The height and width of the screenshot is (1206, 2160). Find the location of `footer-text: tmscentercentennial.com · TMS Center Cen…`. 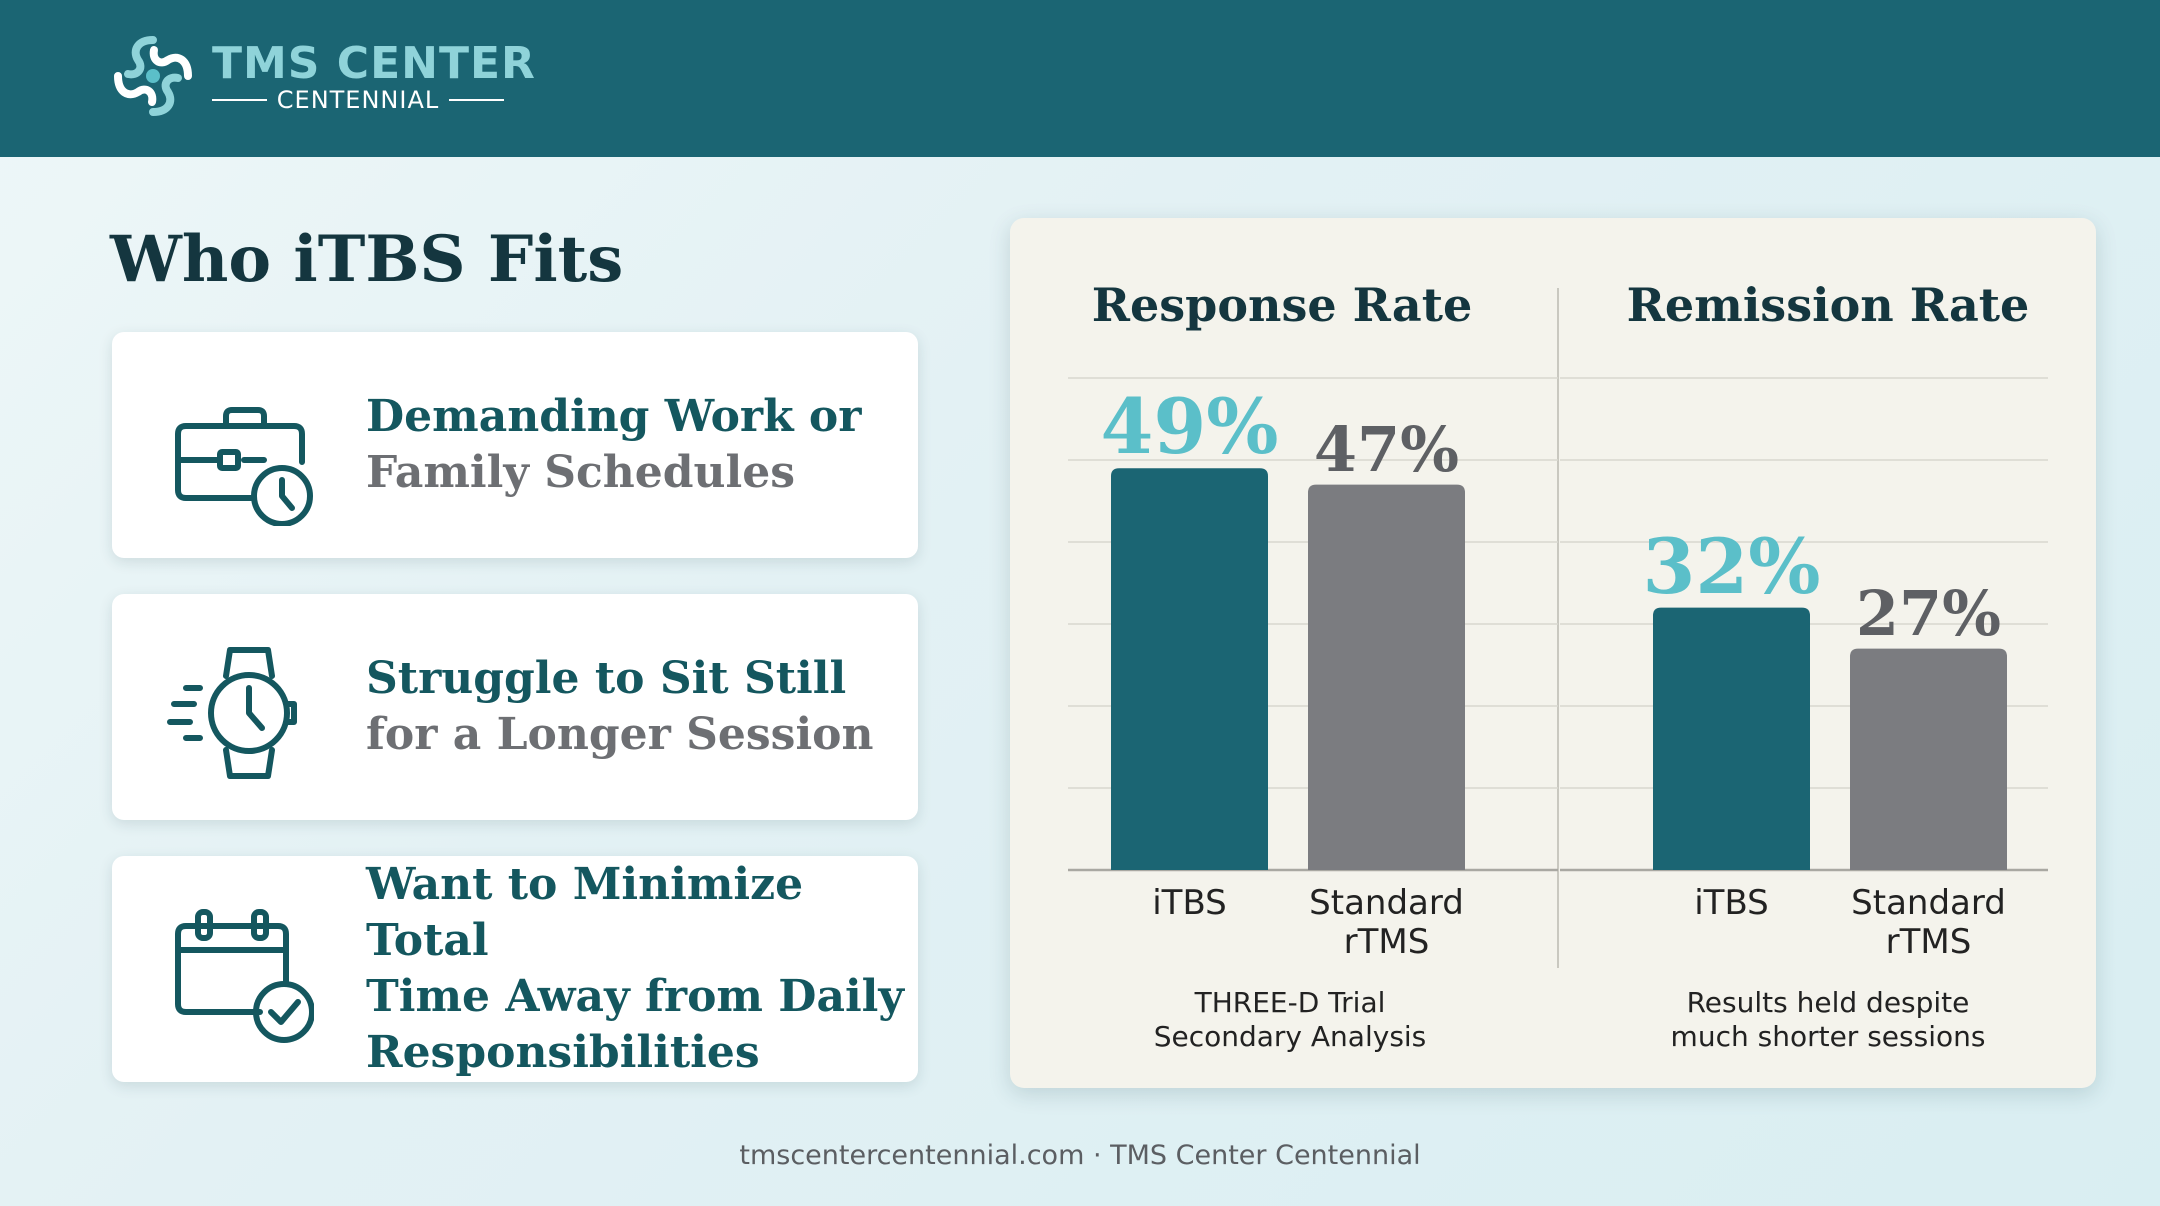

footer-text: tmscentercentennial.com · TMS Center Cen… is located at coordinates (1080, 1155).